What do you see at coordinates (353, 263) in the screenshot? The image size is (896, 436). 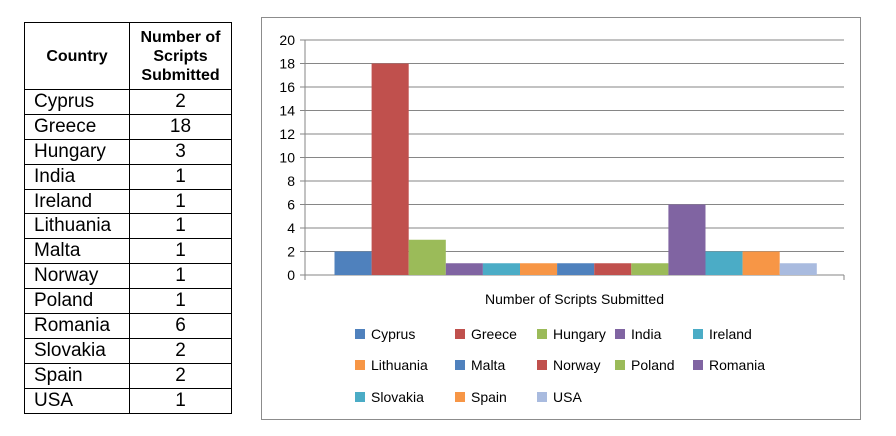 I see `bar-cyprus` at bounding box center [353, 263].